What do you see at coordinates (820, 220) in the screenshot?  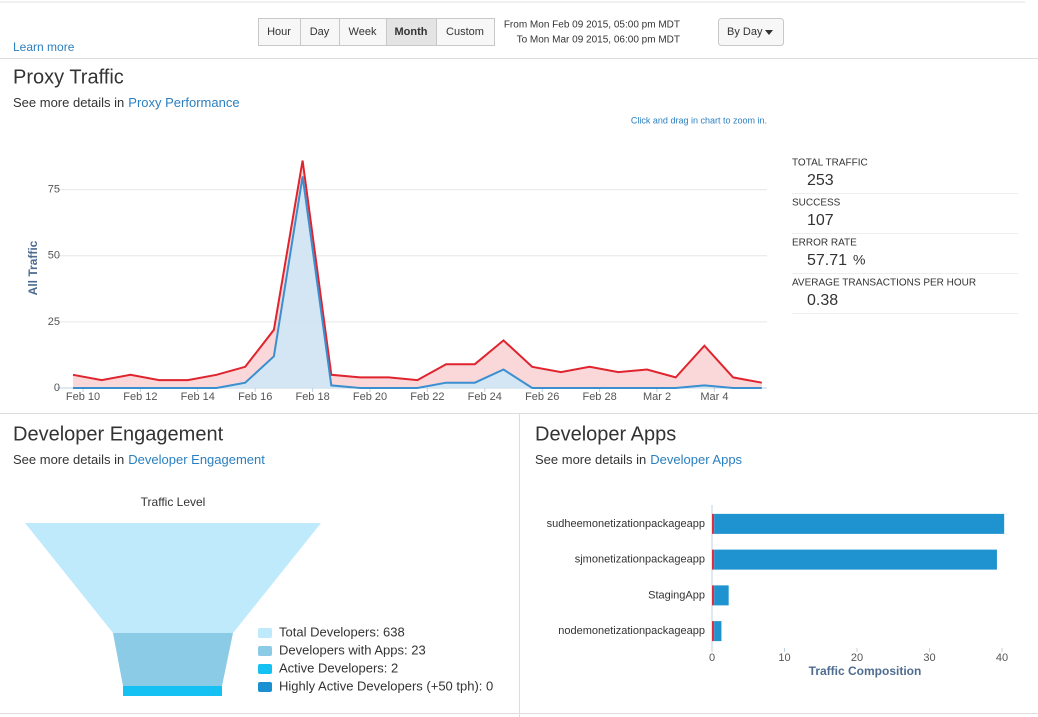 I see `stat-value: 107` at bounding box center [820, 220].